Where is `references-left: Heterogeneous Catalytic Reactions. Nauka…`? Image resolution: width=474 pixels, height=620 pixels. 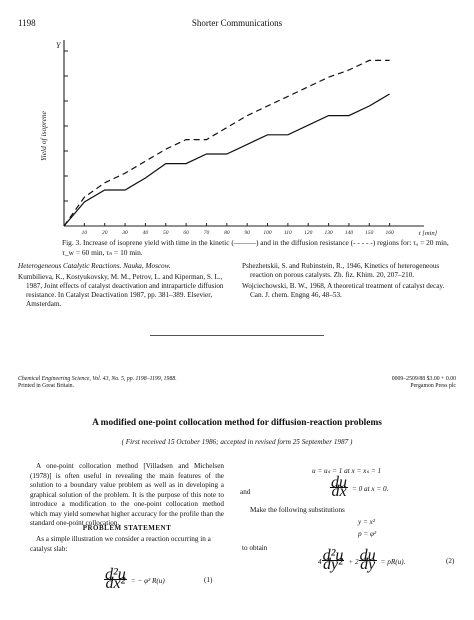 references-left: Heterogeneous Catalytic Reactions. Nauka… is located at coordinates (123, 286).